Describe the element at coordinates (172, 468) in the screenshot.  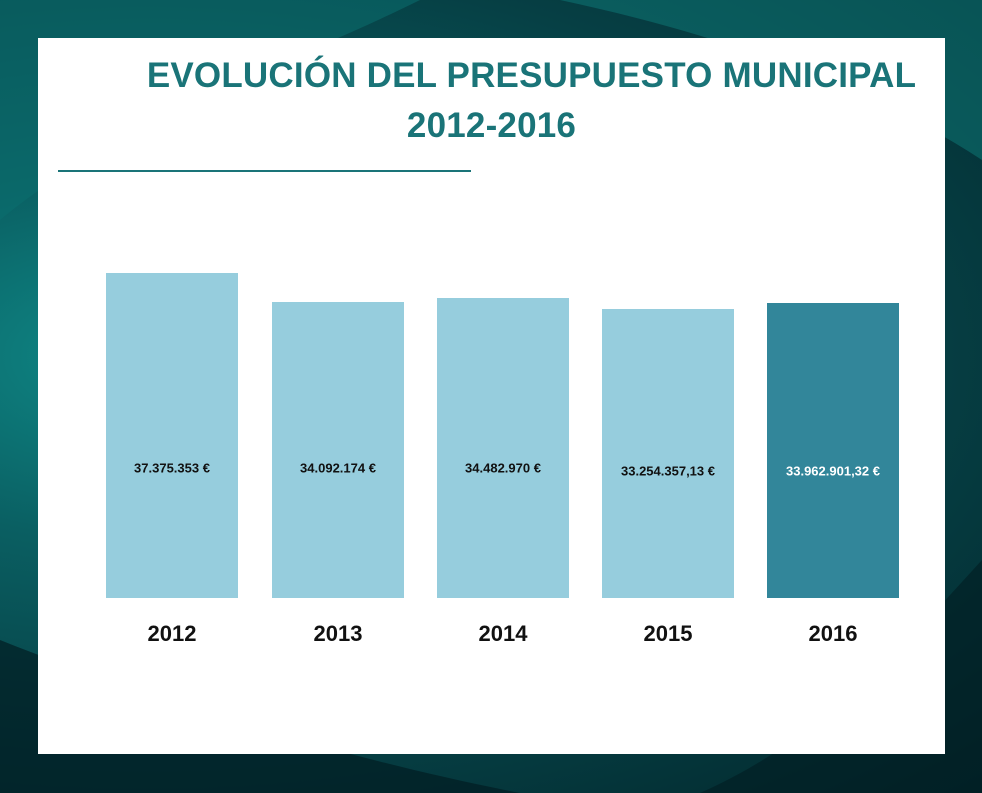
I see `bar-value-label: 37.375.353 €` at that location.